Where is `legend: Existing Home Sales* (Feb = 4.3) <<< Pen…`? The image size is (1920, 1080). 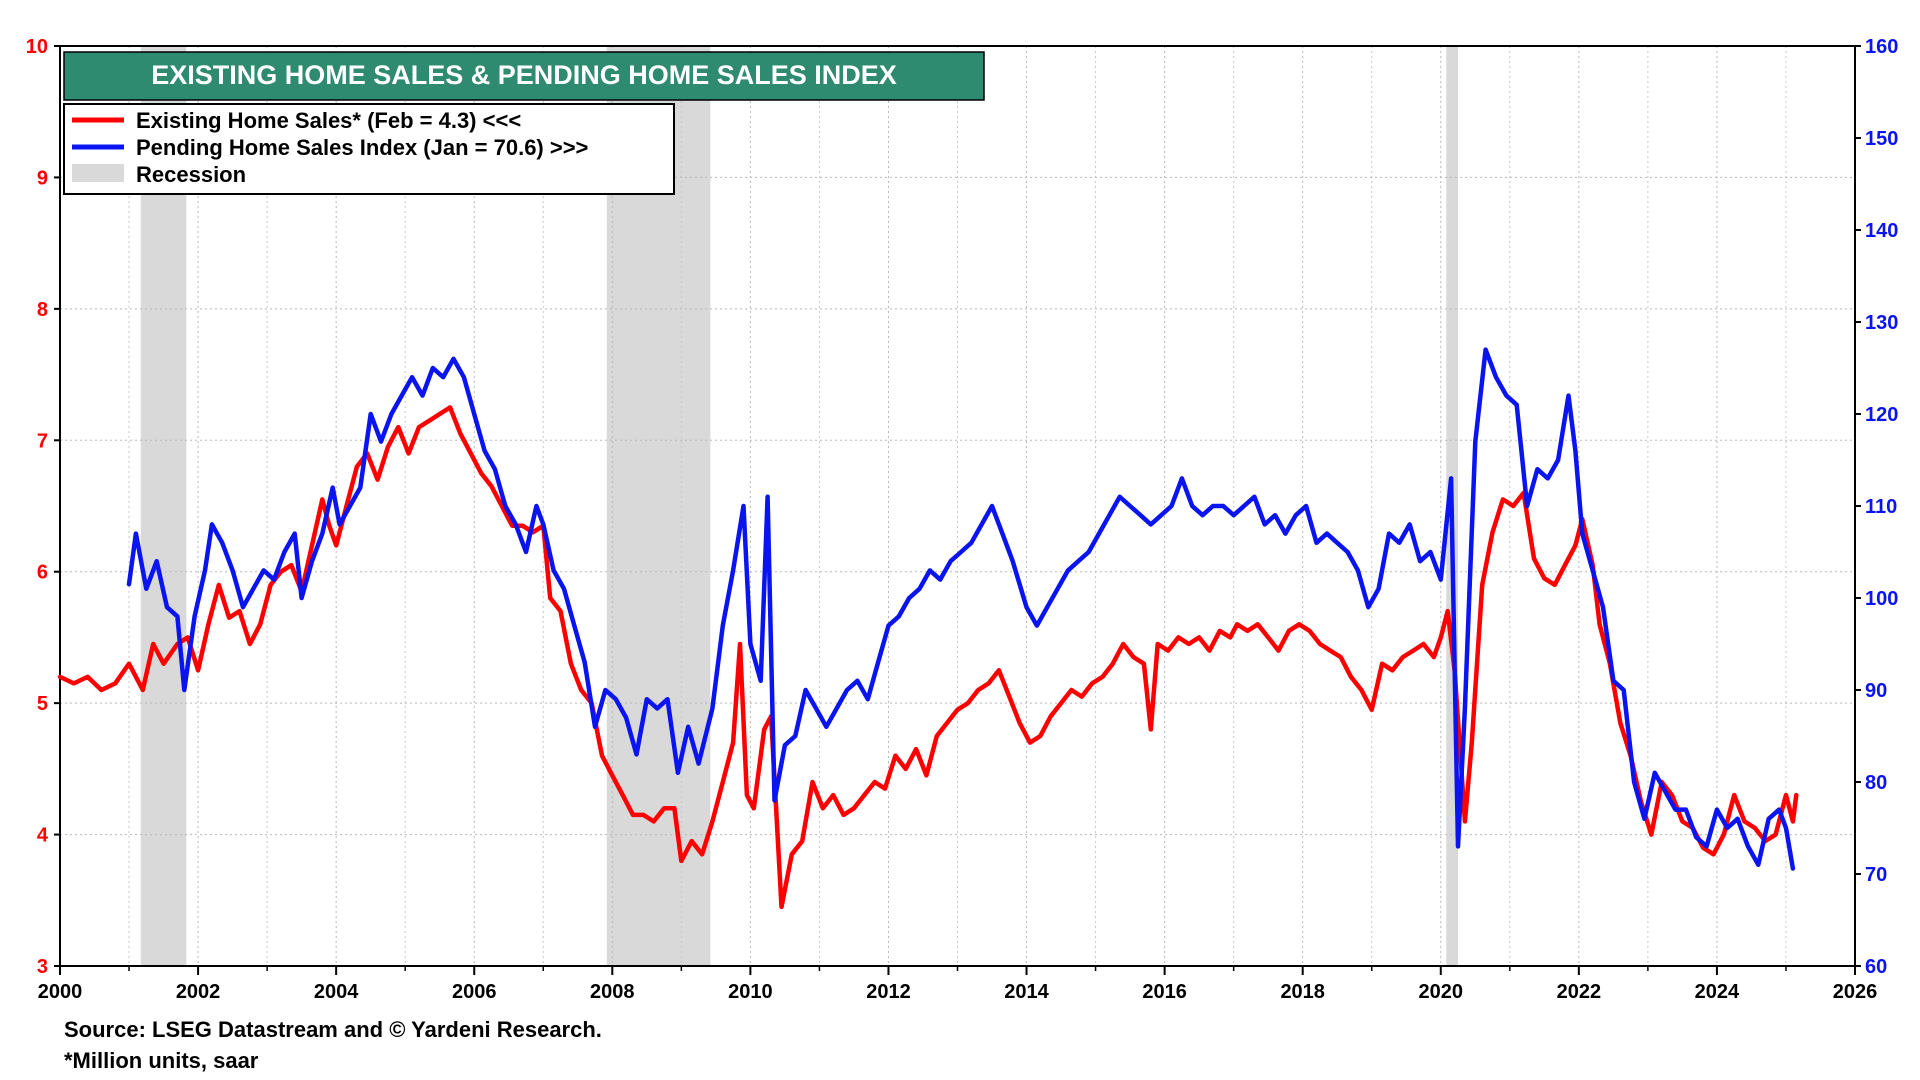
legend: Existing Home Sales* (Feb = 4.3) <<< Pen… is located at coordinates (369, 149).